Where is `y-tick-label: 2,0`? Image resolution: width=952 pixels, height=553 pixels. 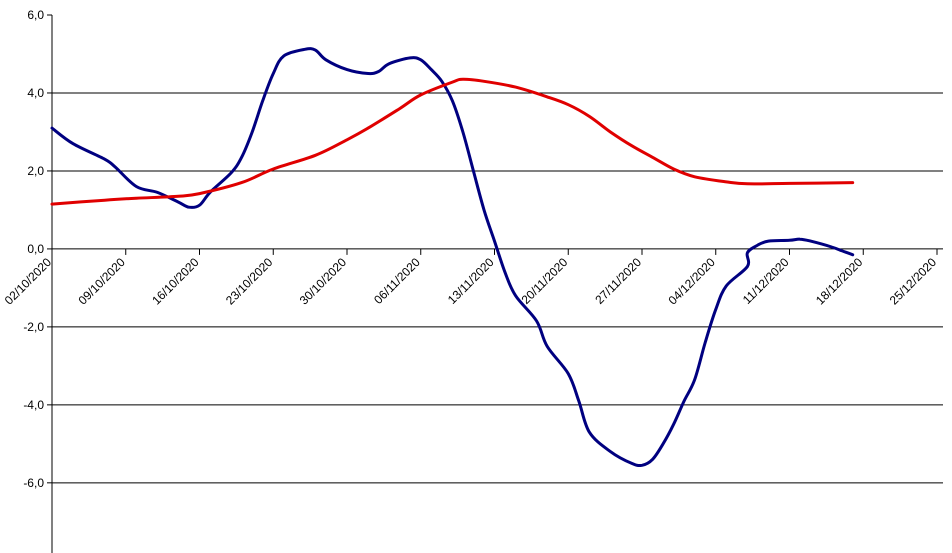 y-tick-label: 2,0 is located at coordinates (35, 171).